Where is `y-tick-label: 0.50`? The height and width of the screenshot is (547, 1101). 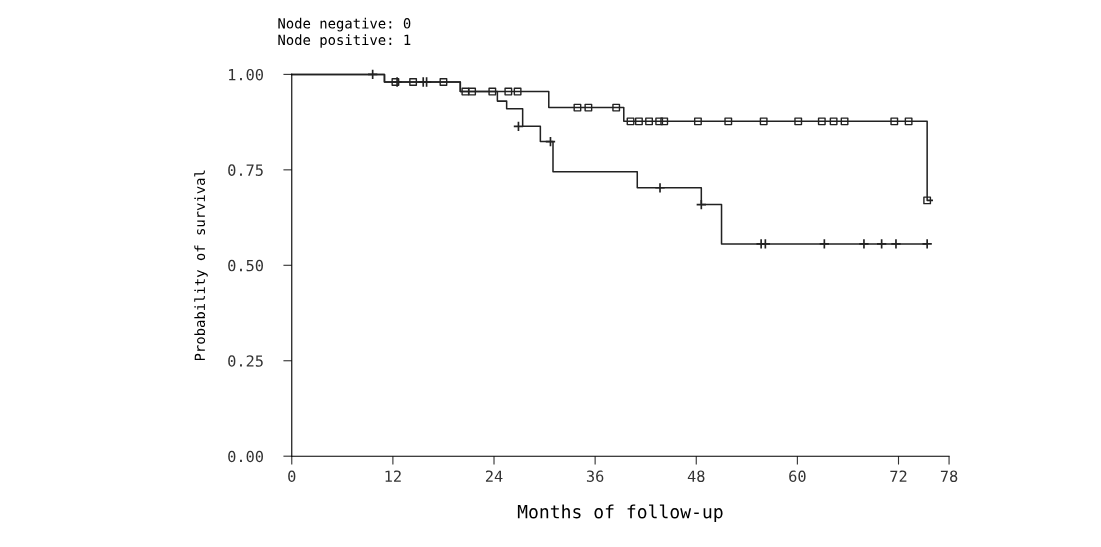
y-tick-label: 0.50 is located at coordinates (245, 265).